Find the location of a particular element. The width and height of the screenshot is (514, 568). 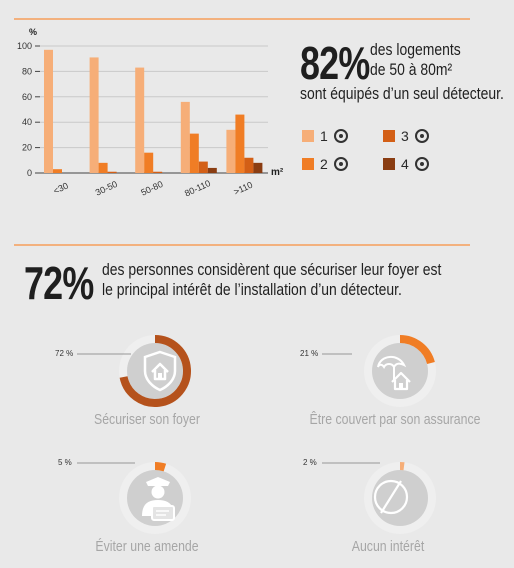

legend-item-1: 1 is located at coordinates (325, 136).